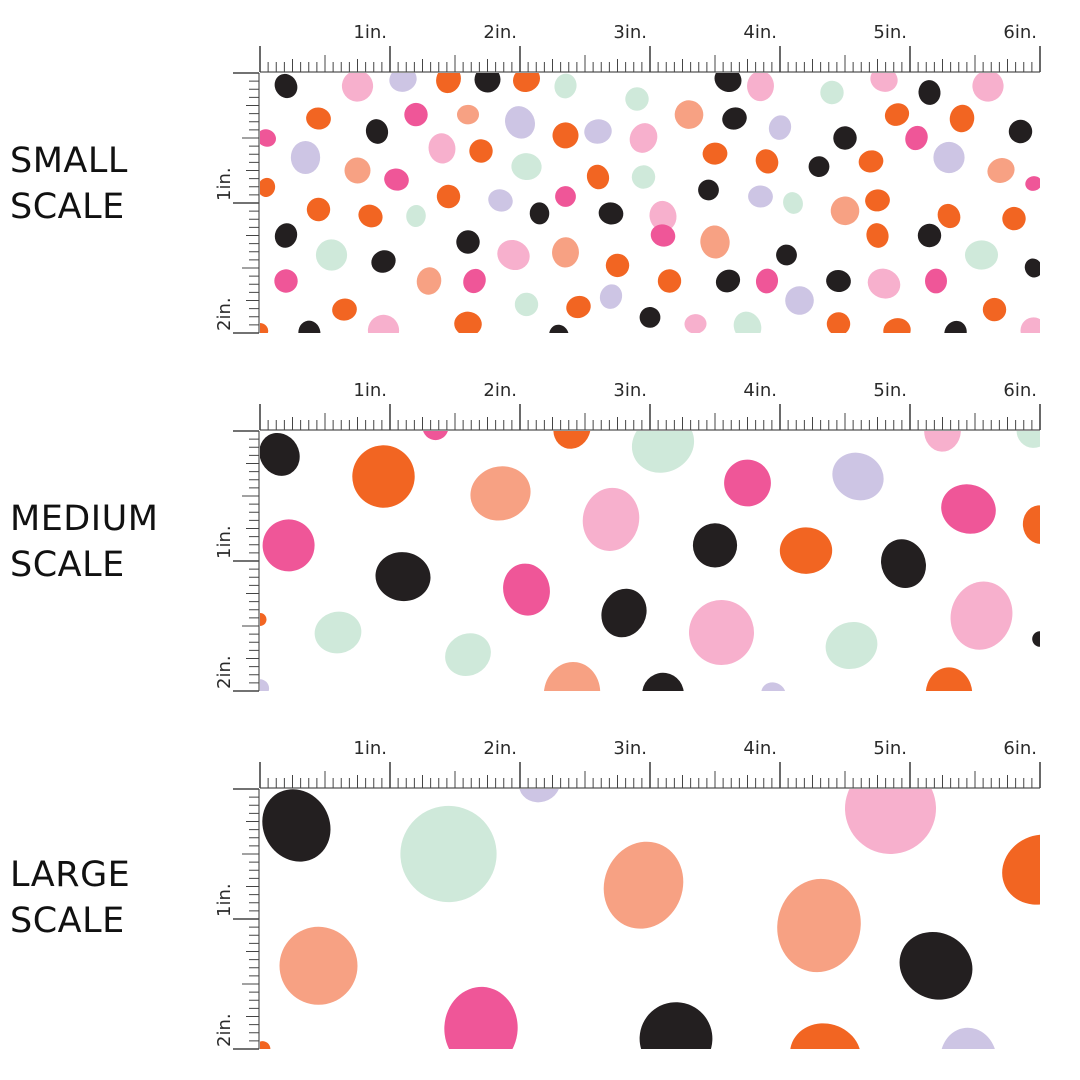  What do you see at coordinates (224, 314) in the screenshot?
I see `ruler-y-label: 2in.` at bounding box center [224, 314].